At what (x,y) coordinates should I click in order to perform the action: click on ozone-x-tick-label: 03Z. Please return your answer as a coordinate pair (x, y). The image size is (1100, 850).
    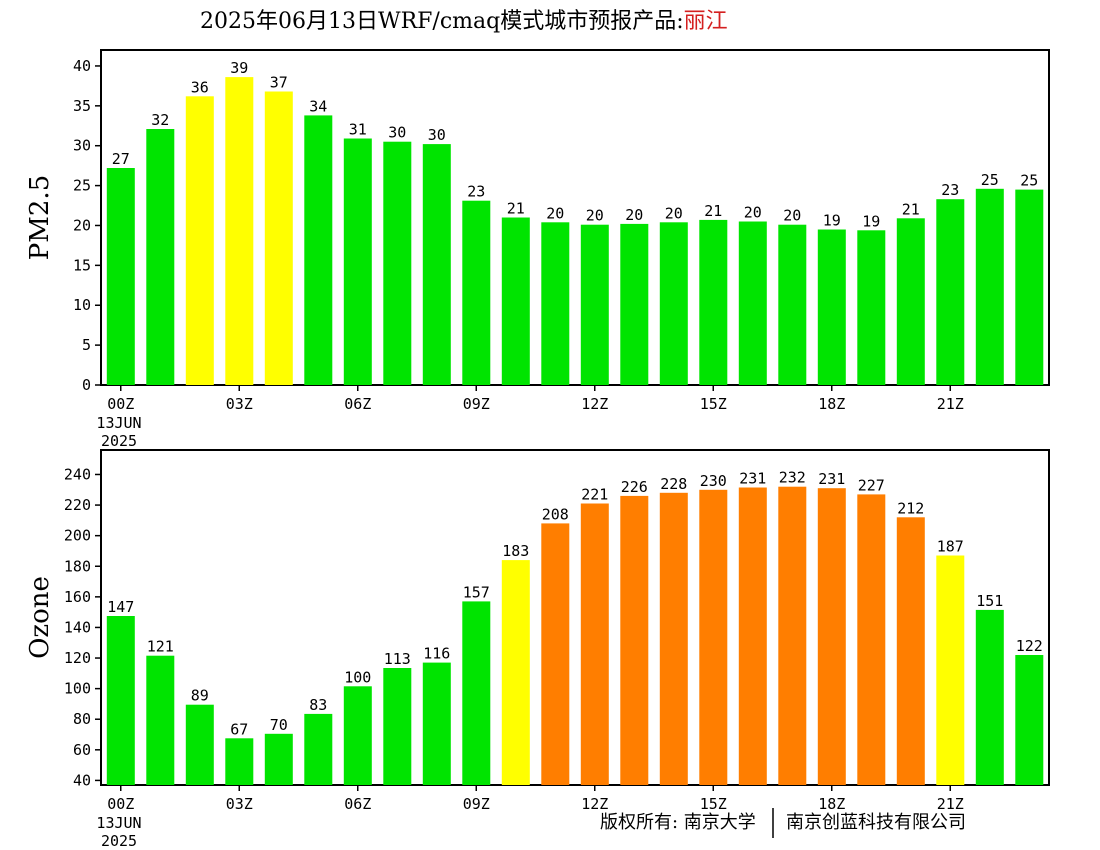
    Looking at the image, I should click on (239, 804).